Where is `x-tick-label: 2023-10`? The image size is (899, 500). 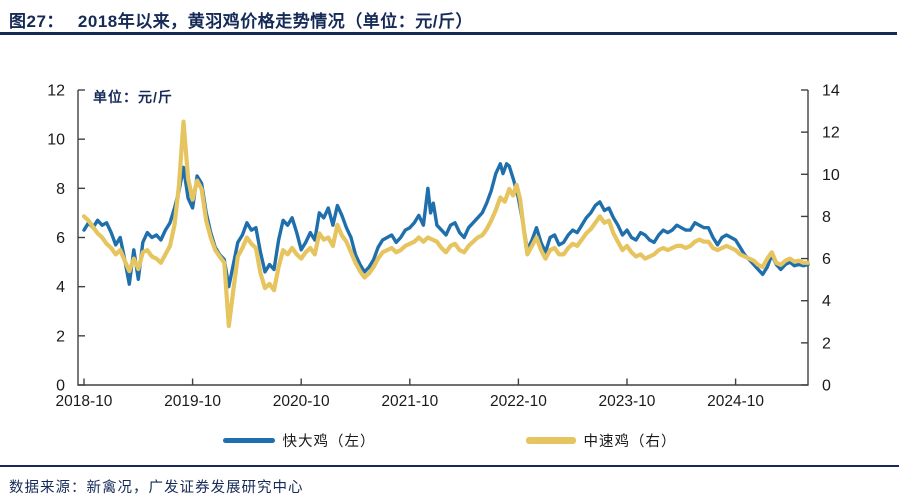 x-tick-label: 2023-10 is located at coordinates (627, 401).